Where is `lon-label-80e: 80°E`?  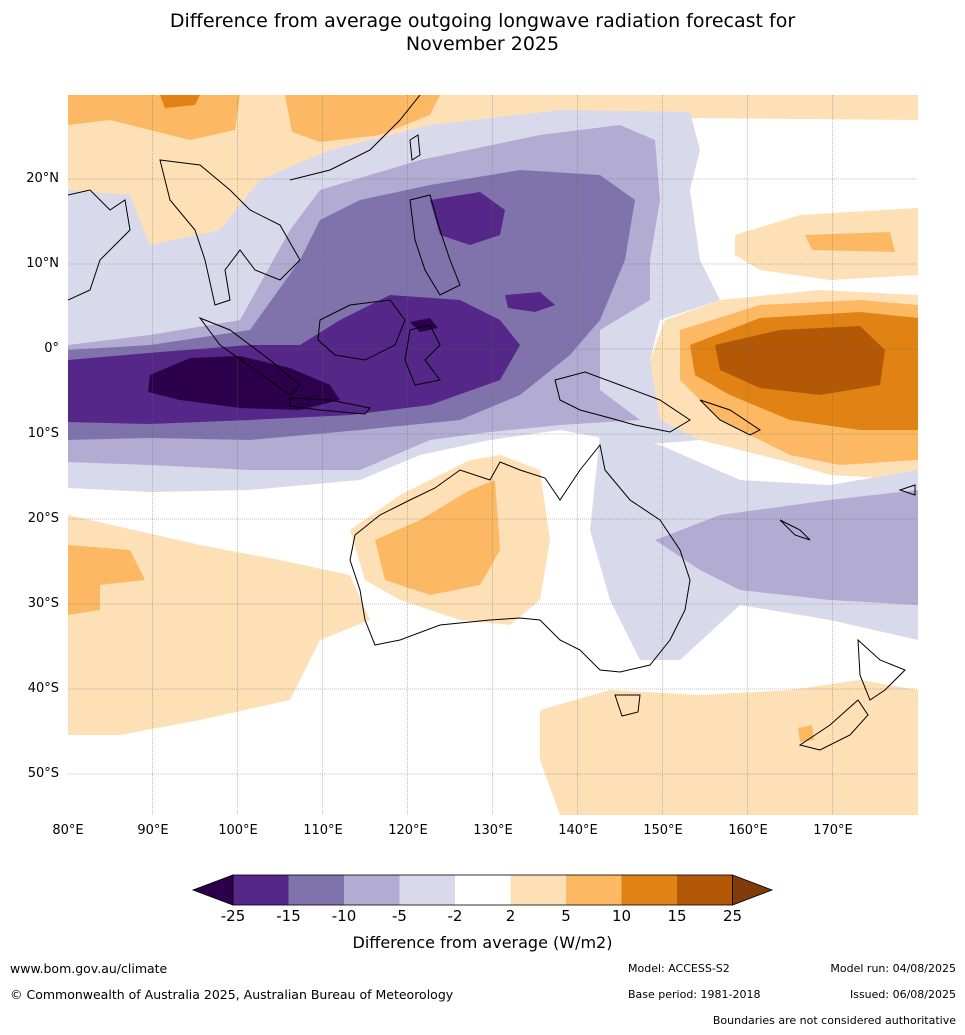 lon-label-80e: 80°E is located at coordinates (68, 830).